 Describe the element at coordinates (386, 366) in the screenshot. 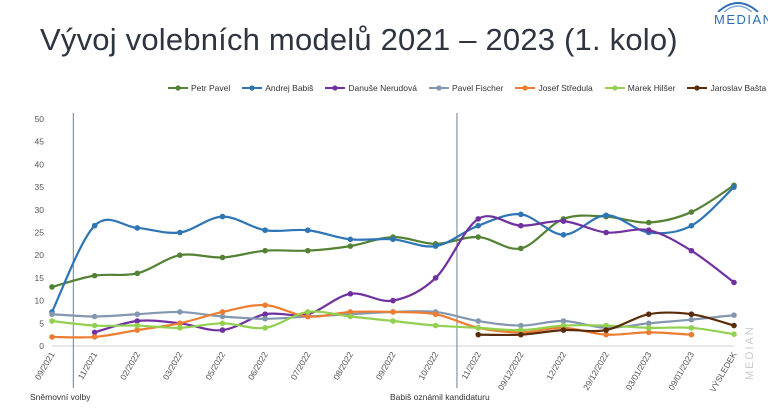

I see `x-tick-label: 09/2022` at that location.